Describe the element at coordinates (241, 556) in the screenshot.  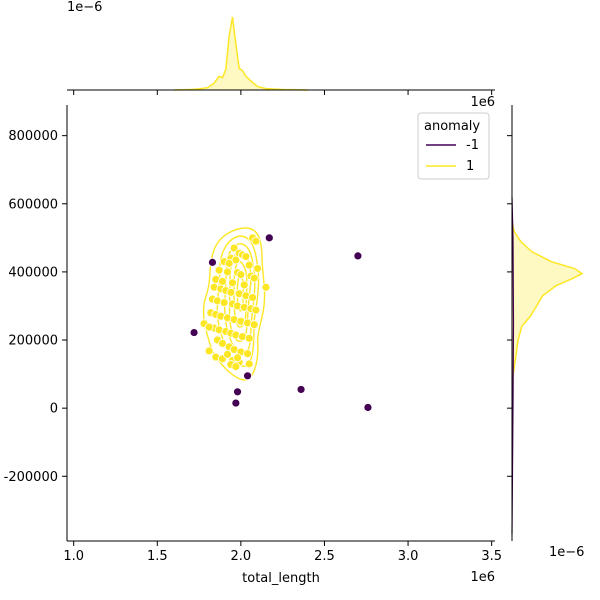
I see `x-tick-label: 2.0` at that location.